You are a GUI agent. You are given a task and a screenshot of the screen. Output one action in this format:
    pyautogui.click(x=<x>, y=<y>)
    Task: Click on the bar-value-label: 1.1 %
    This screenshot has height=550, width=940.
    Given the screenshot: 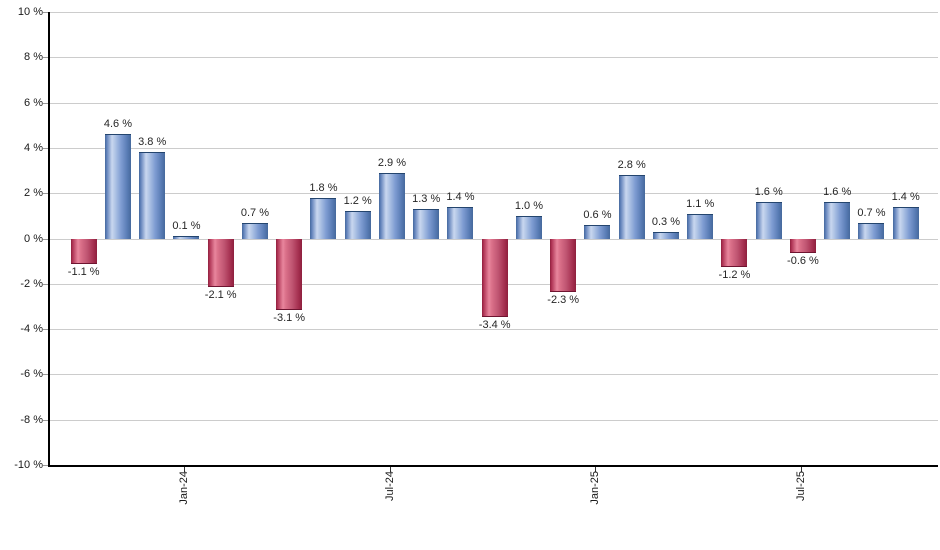 What is the action you would take?
    pyautogui.click(x=700, y=203)
    